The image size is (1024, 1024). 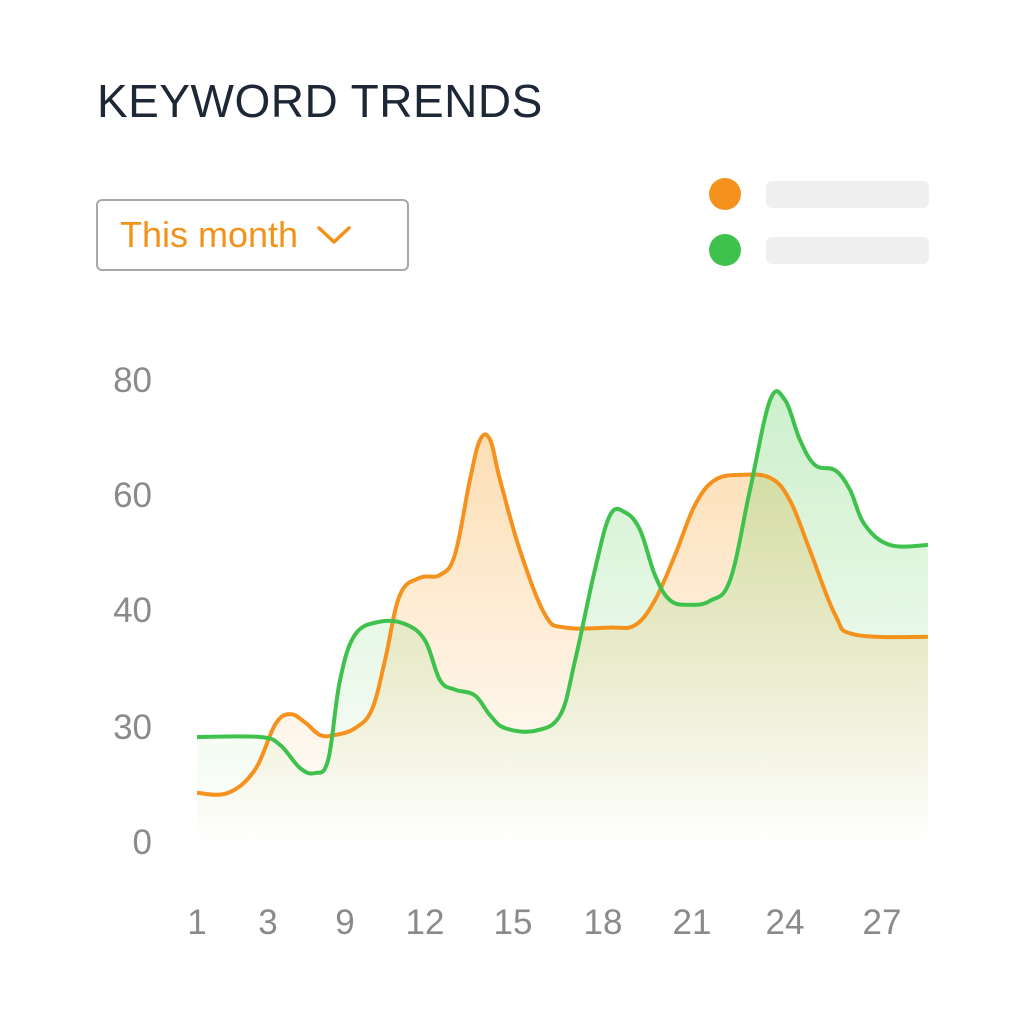 I want to click on x-tick-label: 3, so click(x=267, y=922).